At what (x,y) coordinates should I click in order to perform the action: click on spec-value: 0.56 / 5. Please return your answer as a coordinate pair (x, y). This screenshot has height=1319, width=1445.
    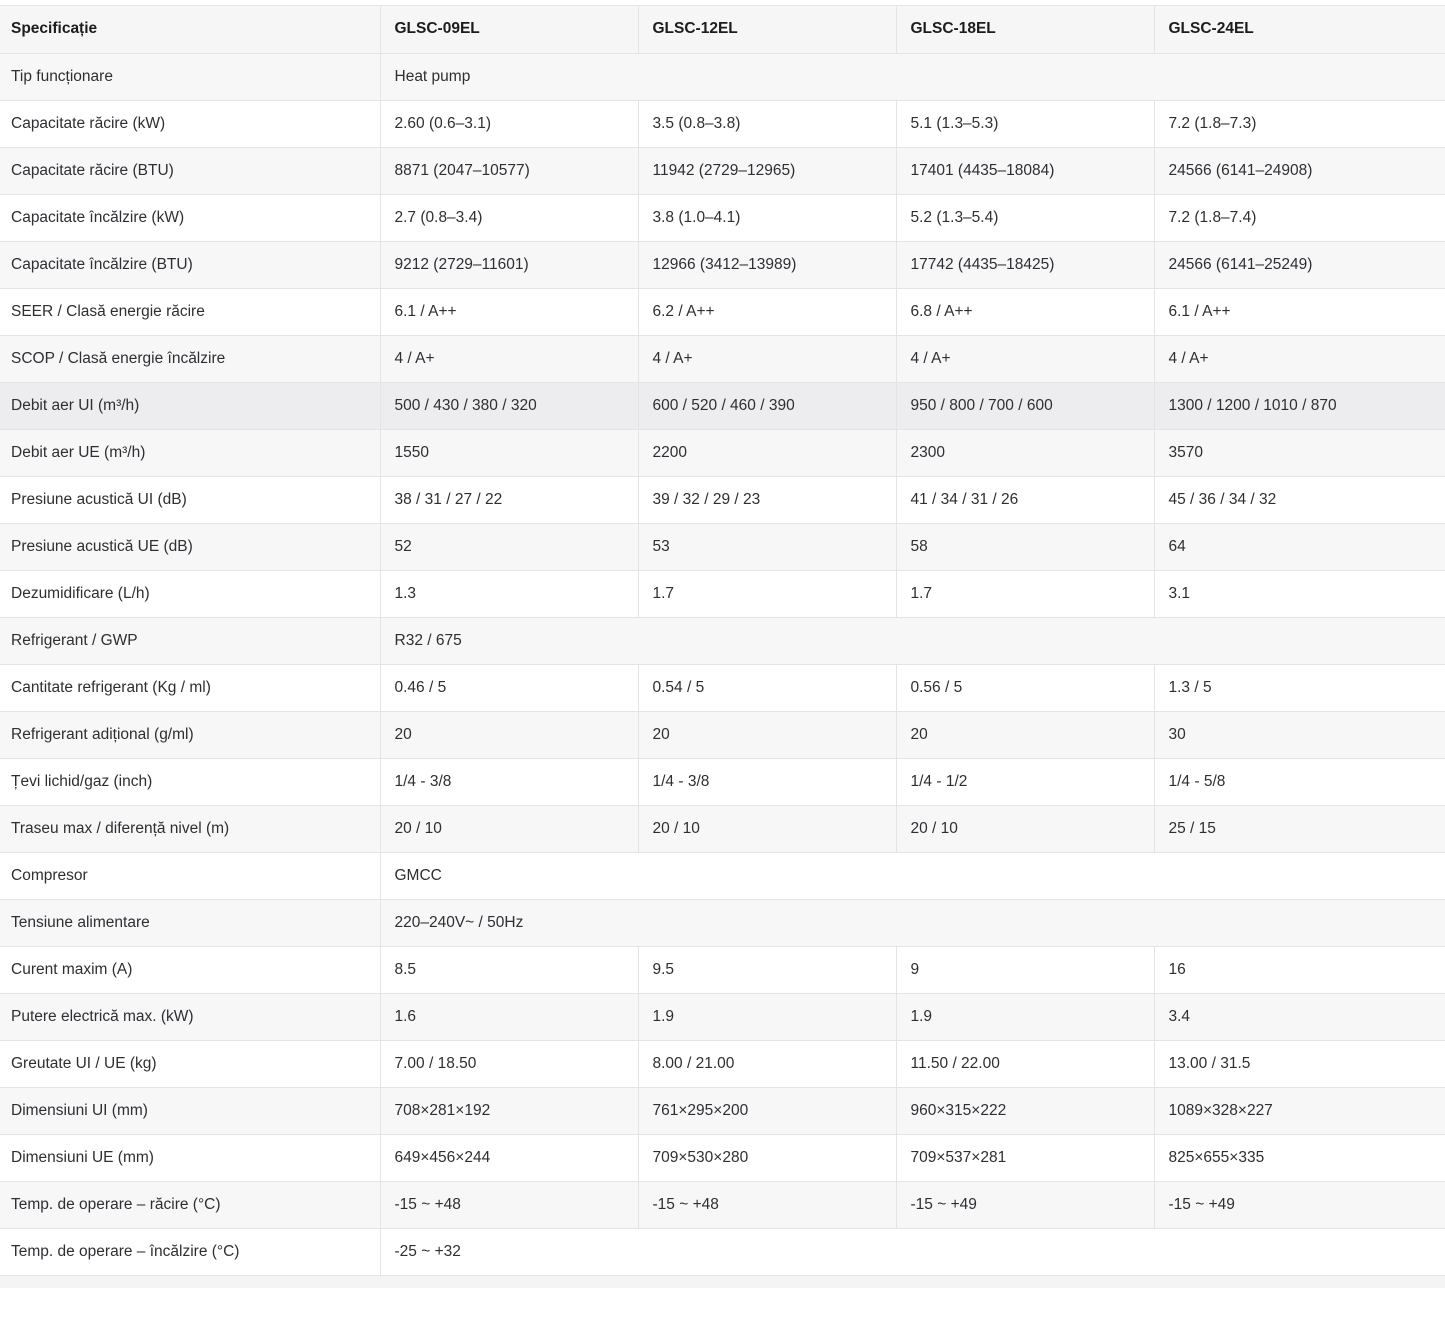
    Looking at the image, I should click on (1024, 688).